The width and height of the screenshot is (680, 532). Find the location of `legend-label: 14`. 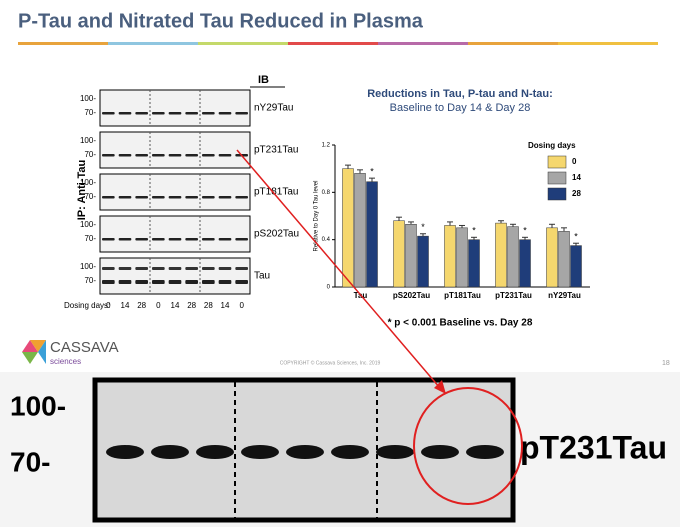

legend-label: 14 is located at coordinates (576, 177).